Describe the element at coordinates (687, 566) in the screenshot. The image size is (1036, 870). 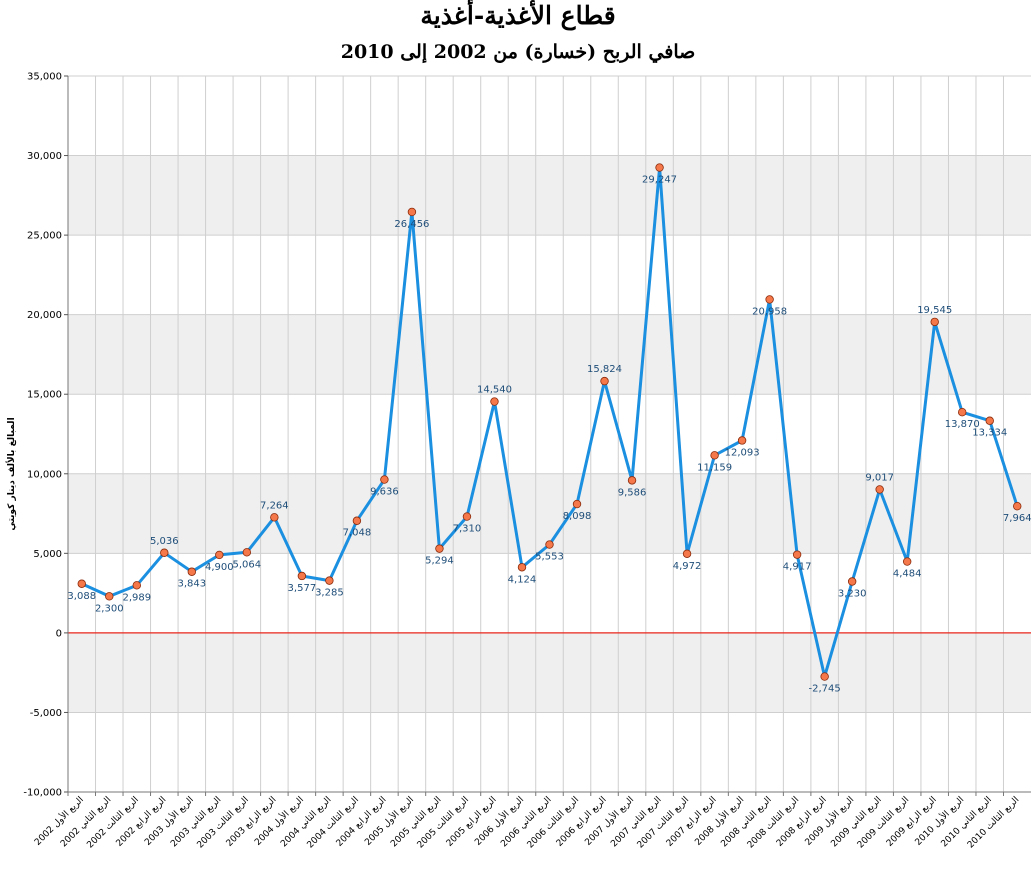
I see `data-label: 4,972` at that location.